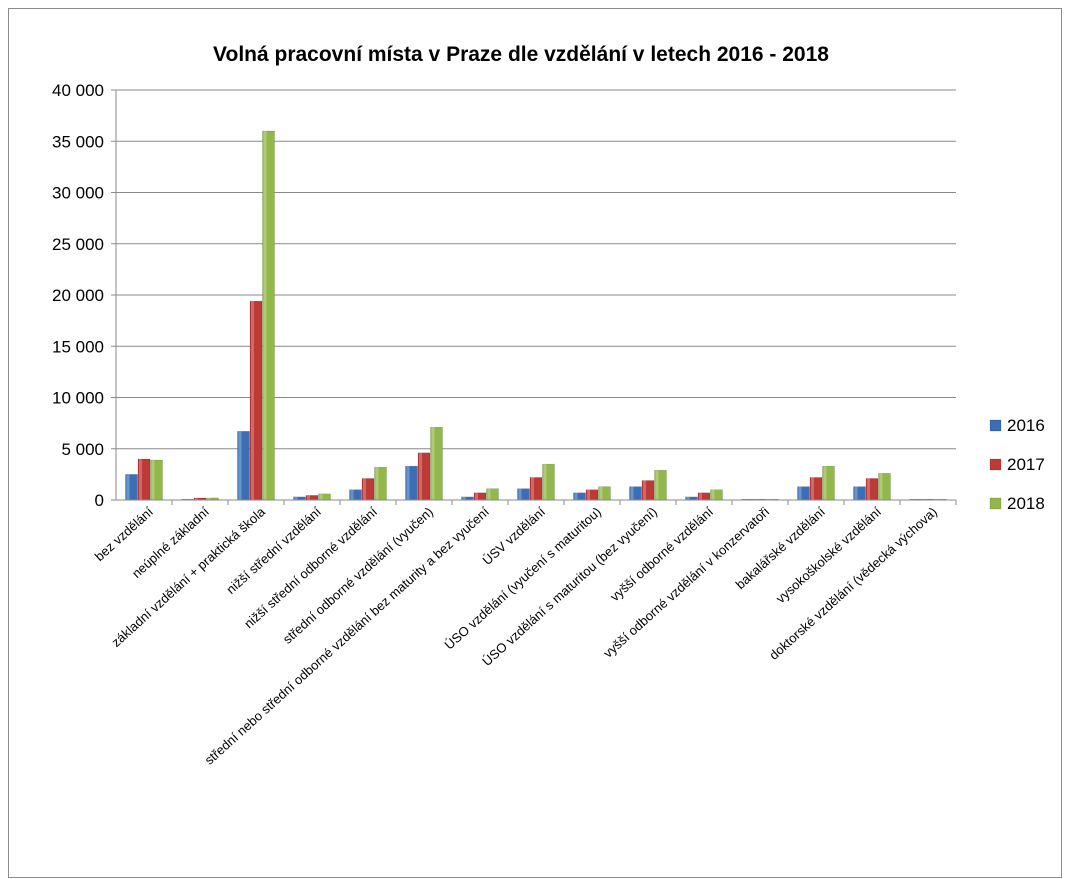 Image resolution: width=1069 pixels, height=879 pixels. What do you see at coordinates (78, 295) in the screenshot?
I see `y-tick-label: 20 000` at bounding box center [78, 295].